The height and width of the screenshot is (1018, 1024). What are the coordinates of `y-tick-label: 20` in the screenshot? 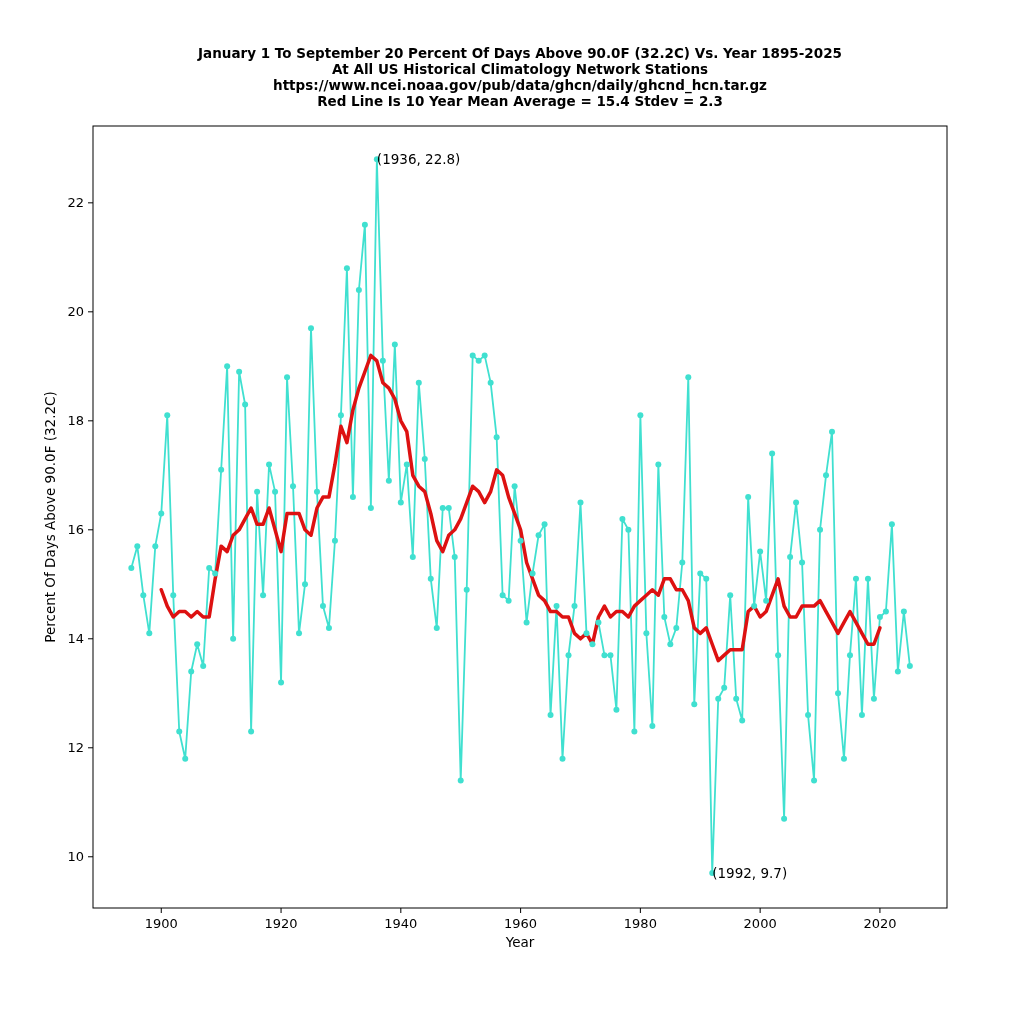 It's located at (75, 312).